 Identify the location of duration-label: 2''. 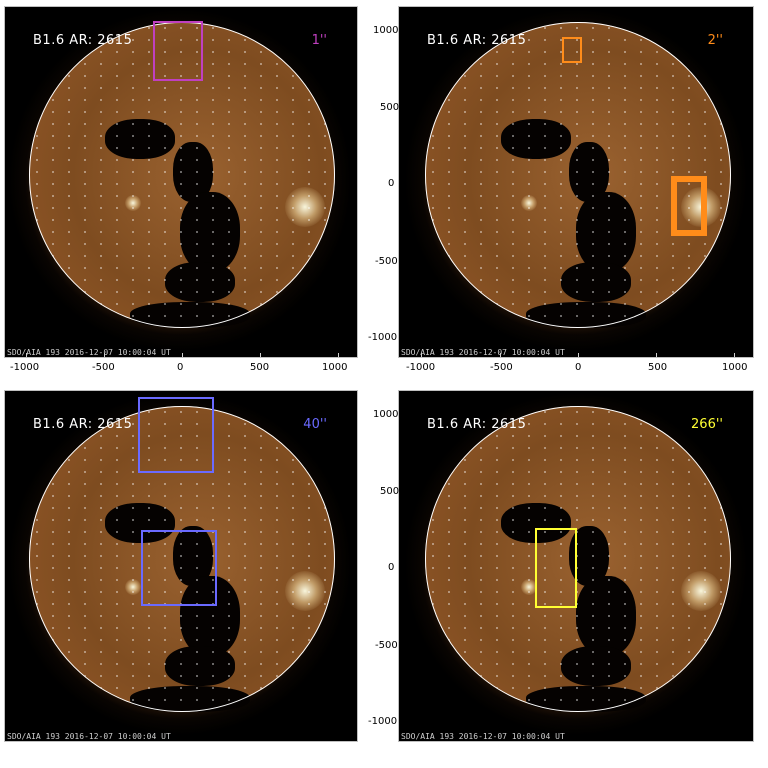
(715, 40).